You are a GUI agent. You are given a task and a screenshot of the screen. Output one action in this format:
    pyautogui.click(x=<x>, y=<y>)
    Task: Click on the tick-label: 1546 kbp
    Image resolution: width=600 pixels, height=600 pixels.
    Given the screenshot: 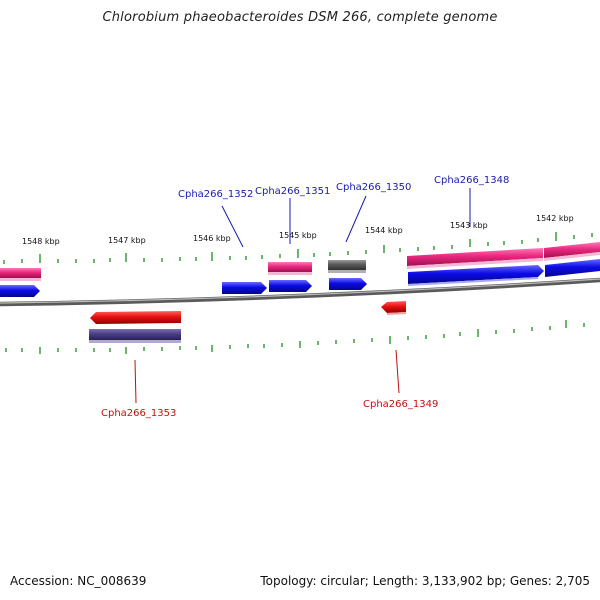 What is the action you would take?
    pyautogui.click(x=212, y=238)
    